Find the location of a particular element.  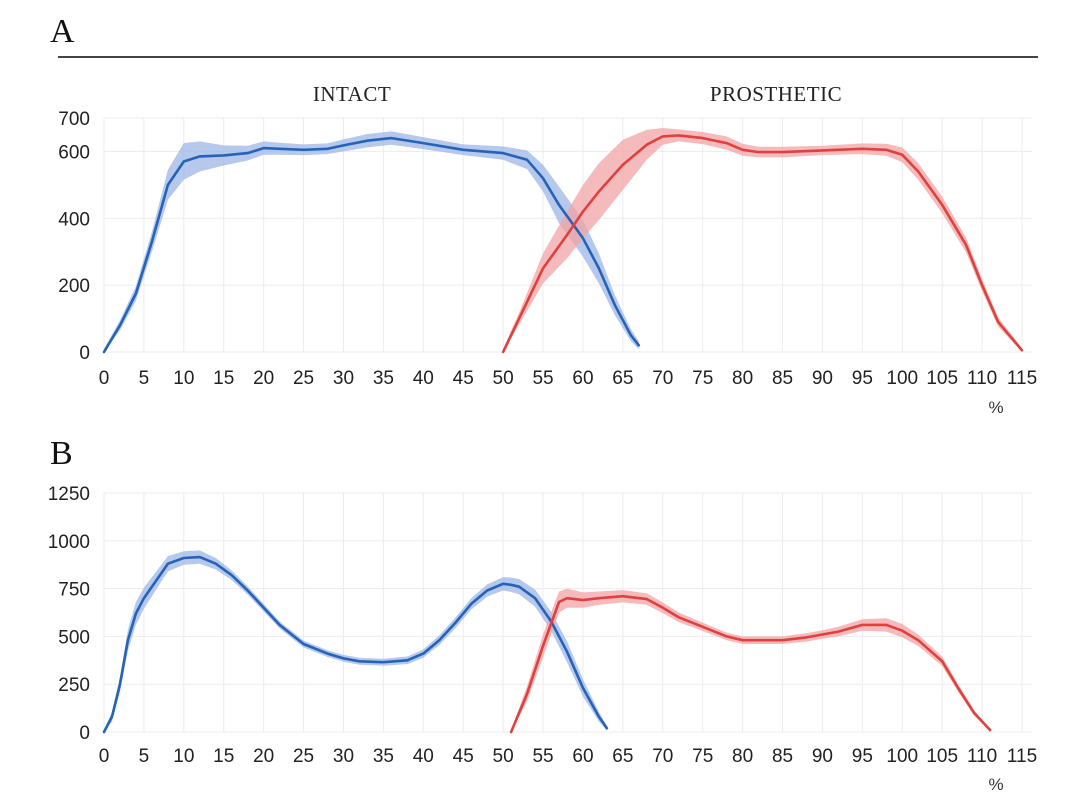

y-tick-label: 750 is located at coordinates (74, 590).